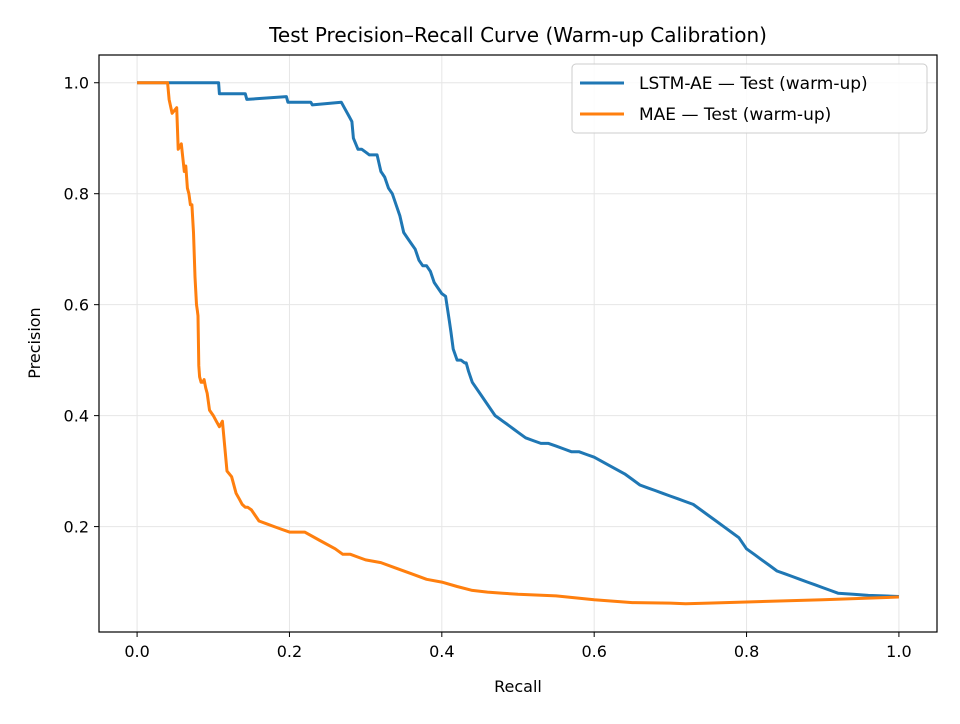 This screenshot has width=960, height=724. I want to click on x-tick-label: 0.8, so click(746, 651).